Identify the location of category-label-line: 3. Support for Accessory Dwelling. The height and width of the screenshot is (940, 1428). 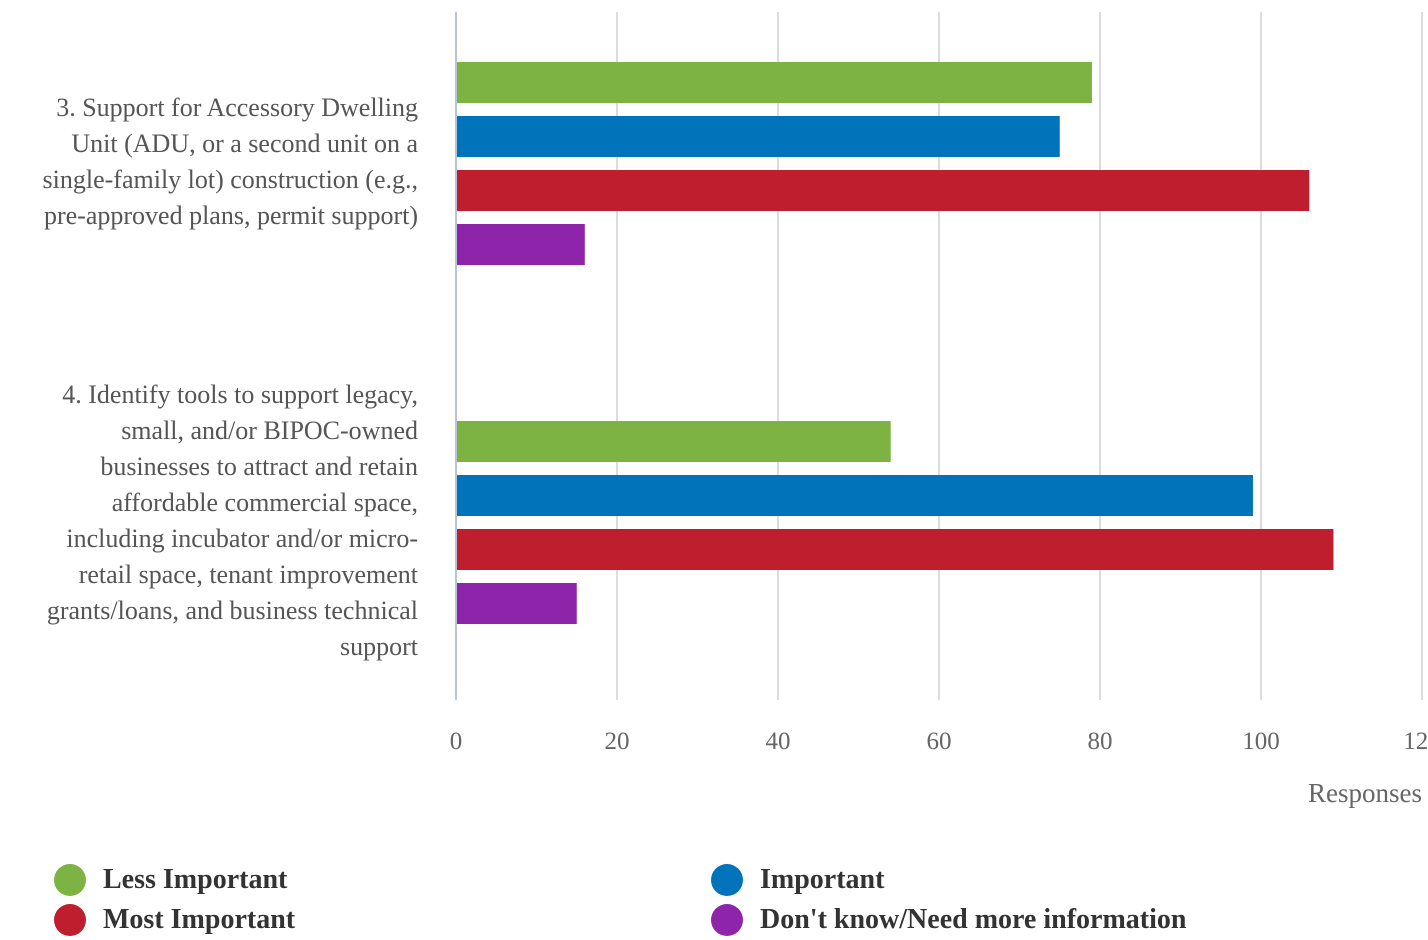
(237, 107).